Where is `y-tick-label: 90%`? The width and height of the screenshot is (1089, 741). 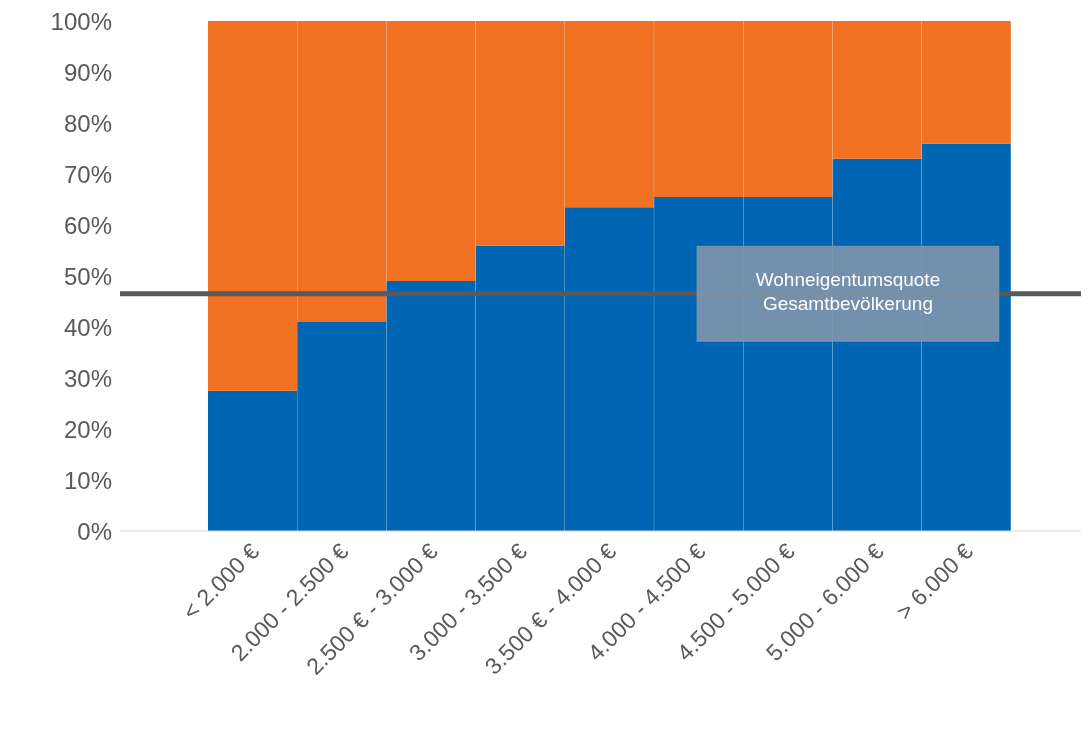
y-tick-label: 90% is located at coordinates (87, 72).